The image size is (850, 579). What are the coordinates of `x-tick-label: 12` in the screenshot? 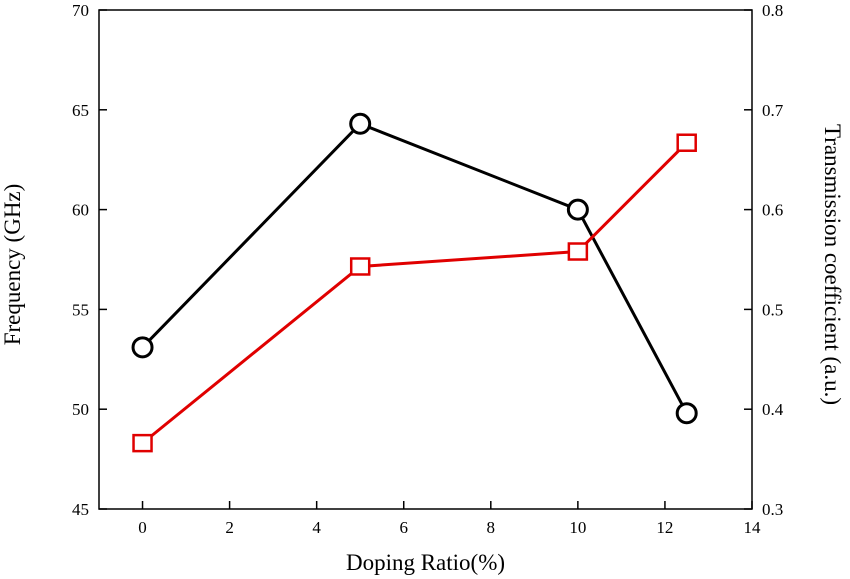 It's located at (664, 527).